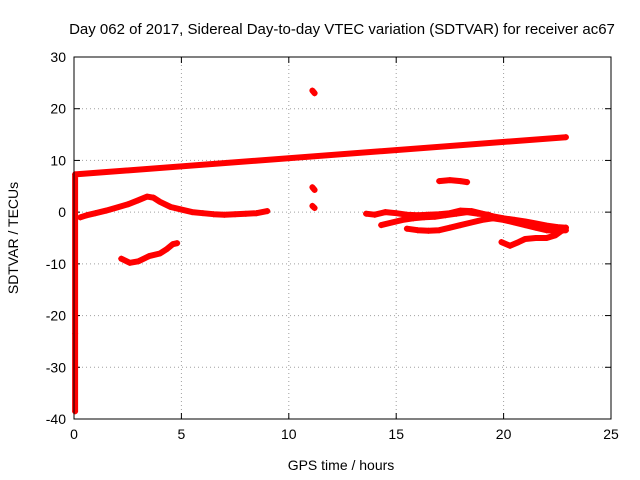 The image size is (640, 480). What do you see at coordinates (58, 160) in the screenshot?
I see `y-tick-label: 10` at bounding box center [58, 160].